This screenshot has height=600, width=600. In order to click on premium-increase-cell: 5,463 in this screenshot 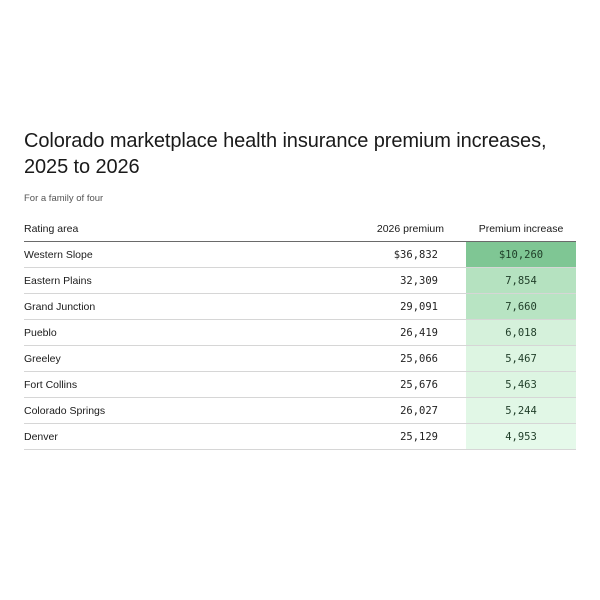, I will do `click(521, 384)`.